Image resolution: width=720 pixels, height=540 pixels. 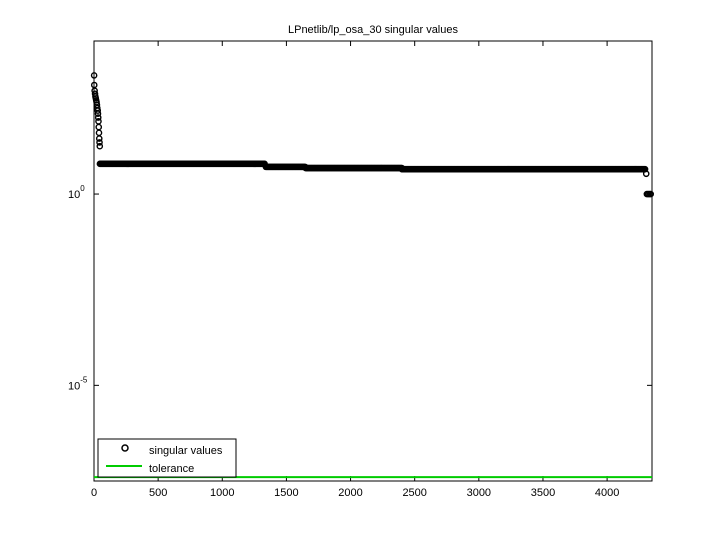 What do you see at coordinates (186, 451) in the screenshot?
I see `legend-label-singular-values: singular values` at bounding box center [186, 451].